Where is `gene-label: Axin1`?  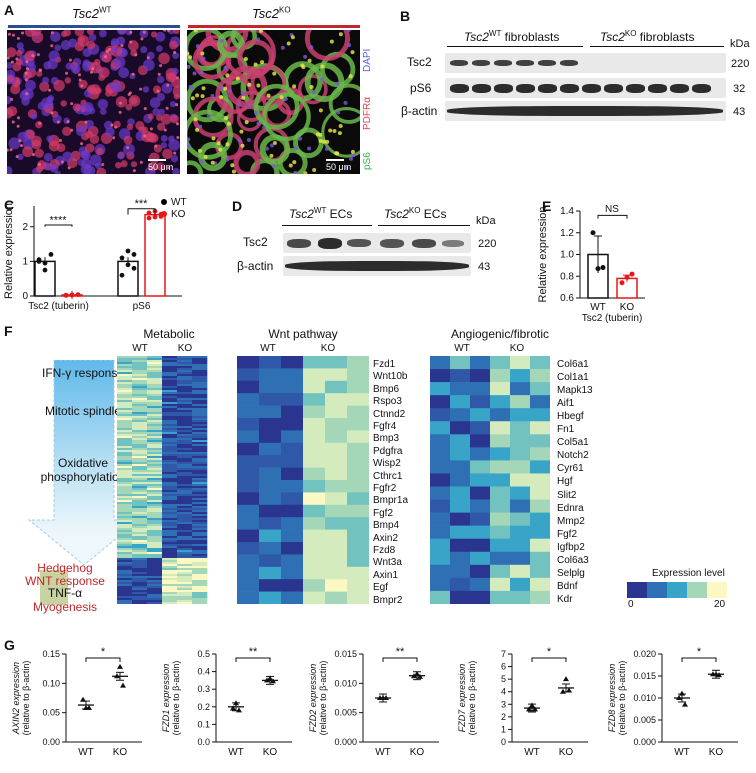
gene-label: Axin1 is located at coordinates (386, 575).